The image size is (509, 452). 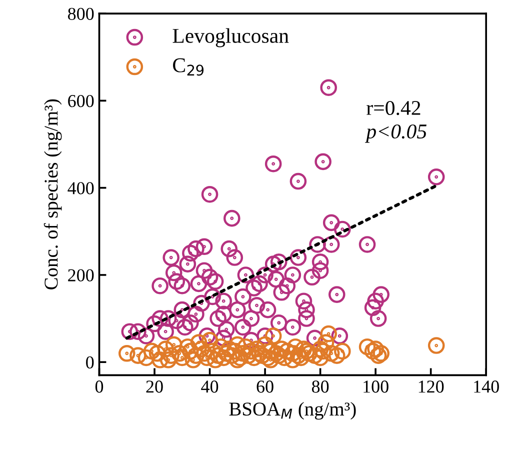 What do you see at coordinates (90, 362) in the screenshot?
I see `y-tick-label: 0` at bounding box center [90, 362].